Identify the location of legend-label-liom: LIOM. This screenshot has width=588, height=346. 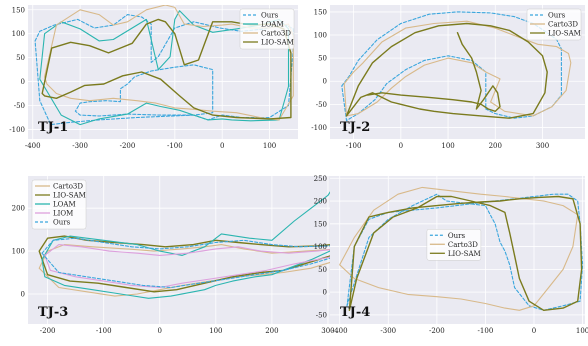
(63, 214).